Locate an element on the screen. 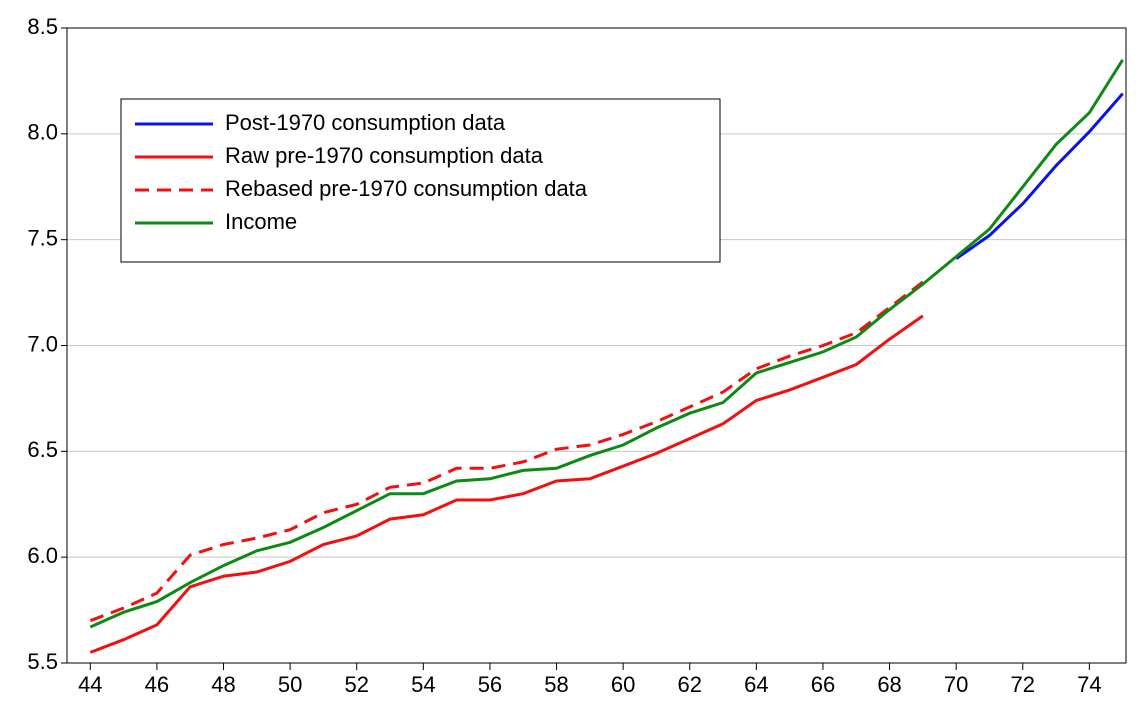 The width and height of the screenshot is (1136, 715). x-tick-label: 44 is located at coordinates (90, 684).